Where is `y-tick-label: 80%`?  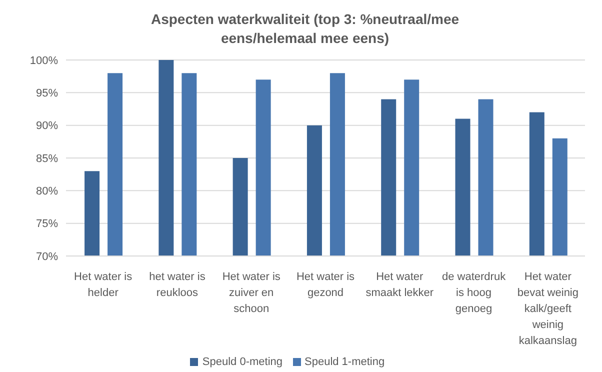
y-tick-label: 80% is located at coordinates (47, 192).